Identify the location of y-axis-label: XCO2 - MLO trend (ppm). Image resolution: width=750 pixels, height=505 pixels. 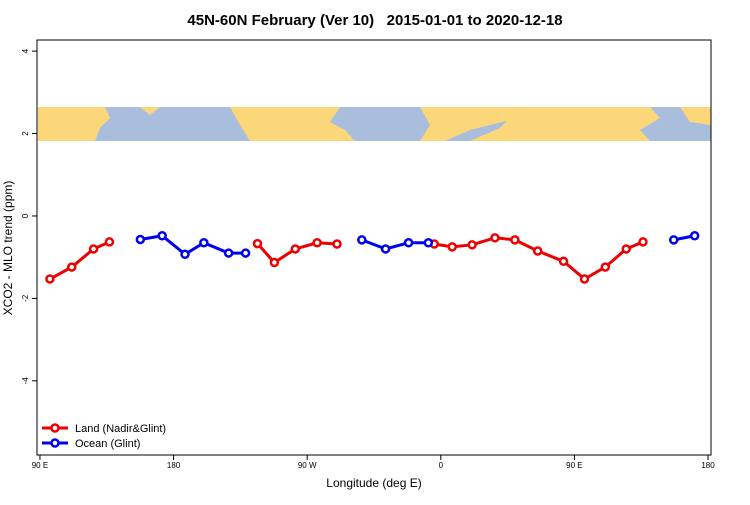
(8, 248).